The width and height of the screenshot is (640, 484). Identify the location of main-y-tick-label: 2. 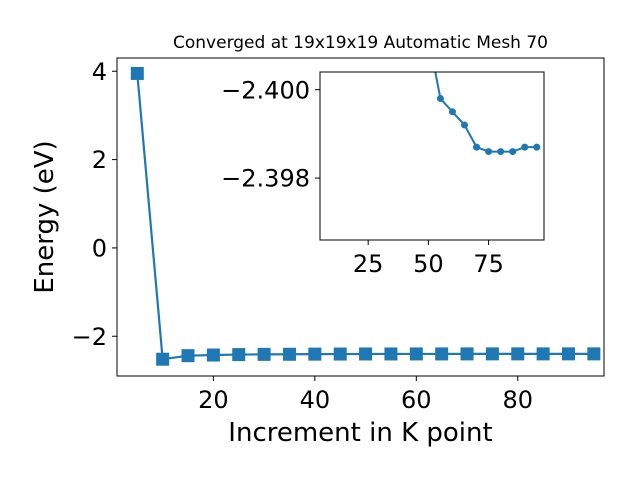
(99, 160).